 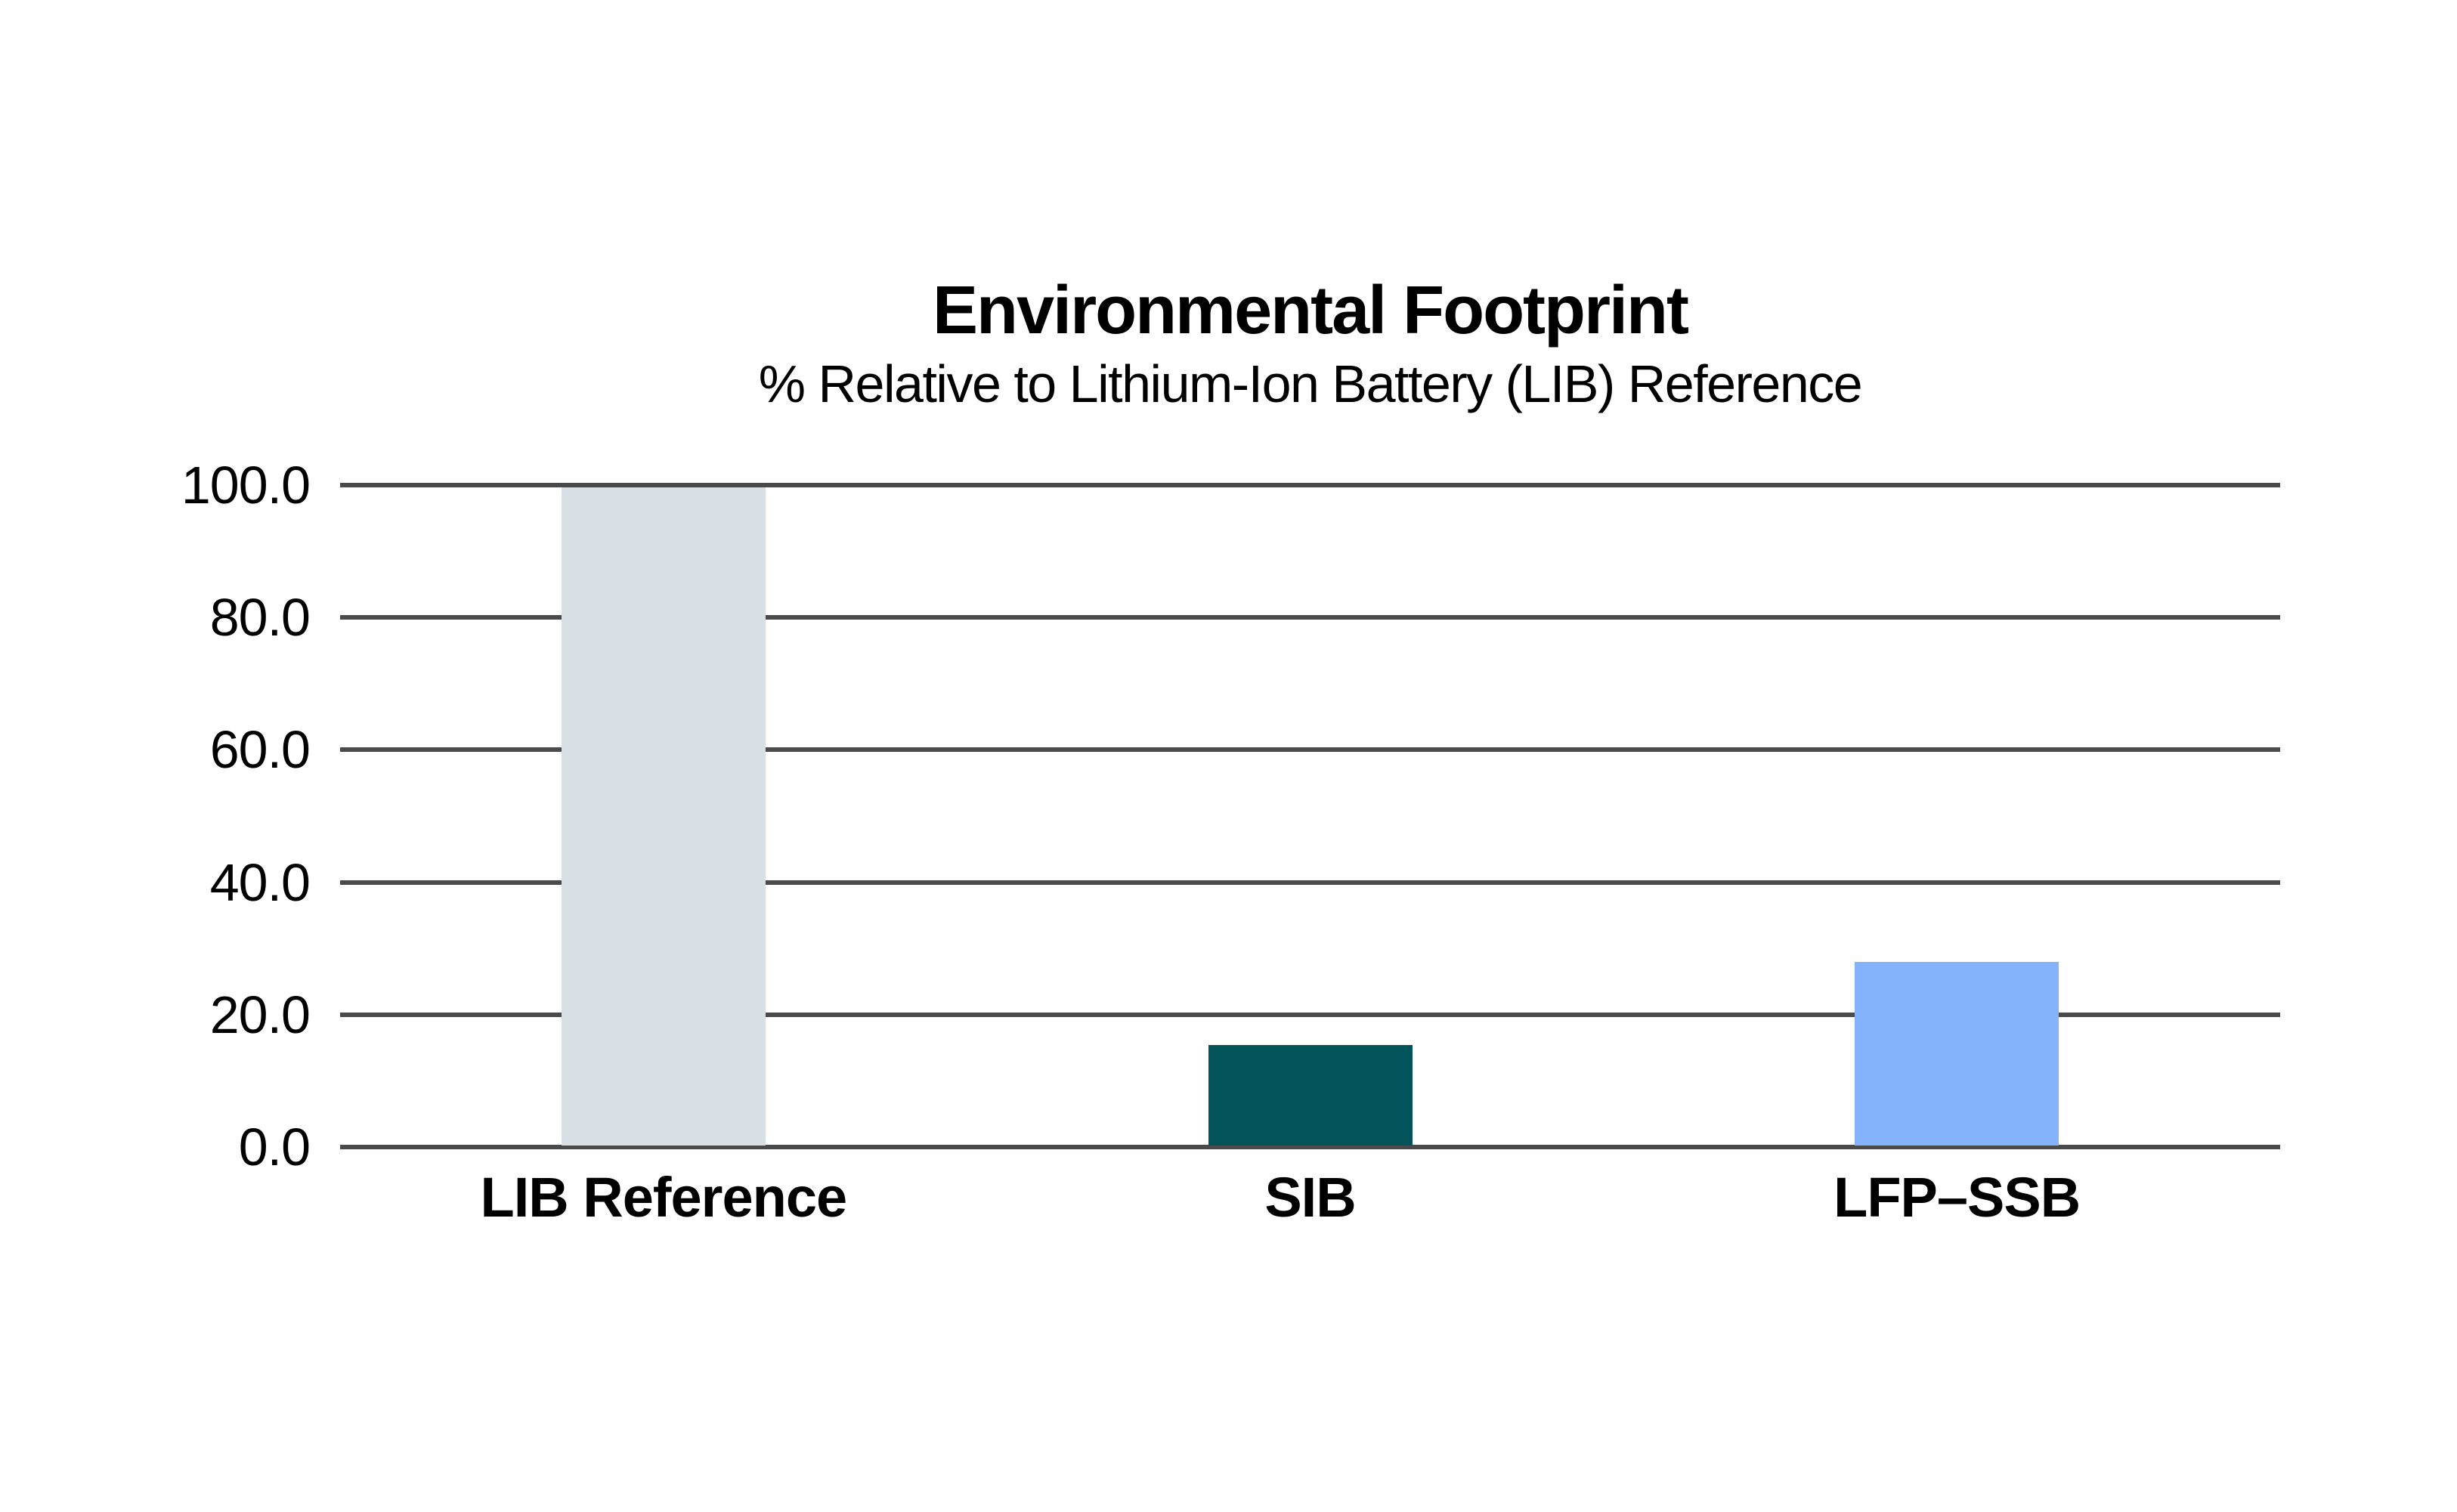 I want to click on y-tick-label-60.0: 60.0, so click(x=260, y=750).